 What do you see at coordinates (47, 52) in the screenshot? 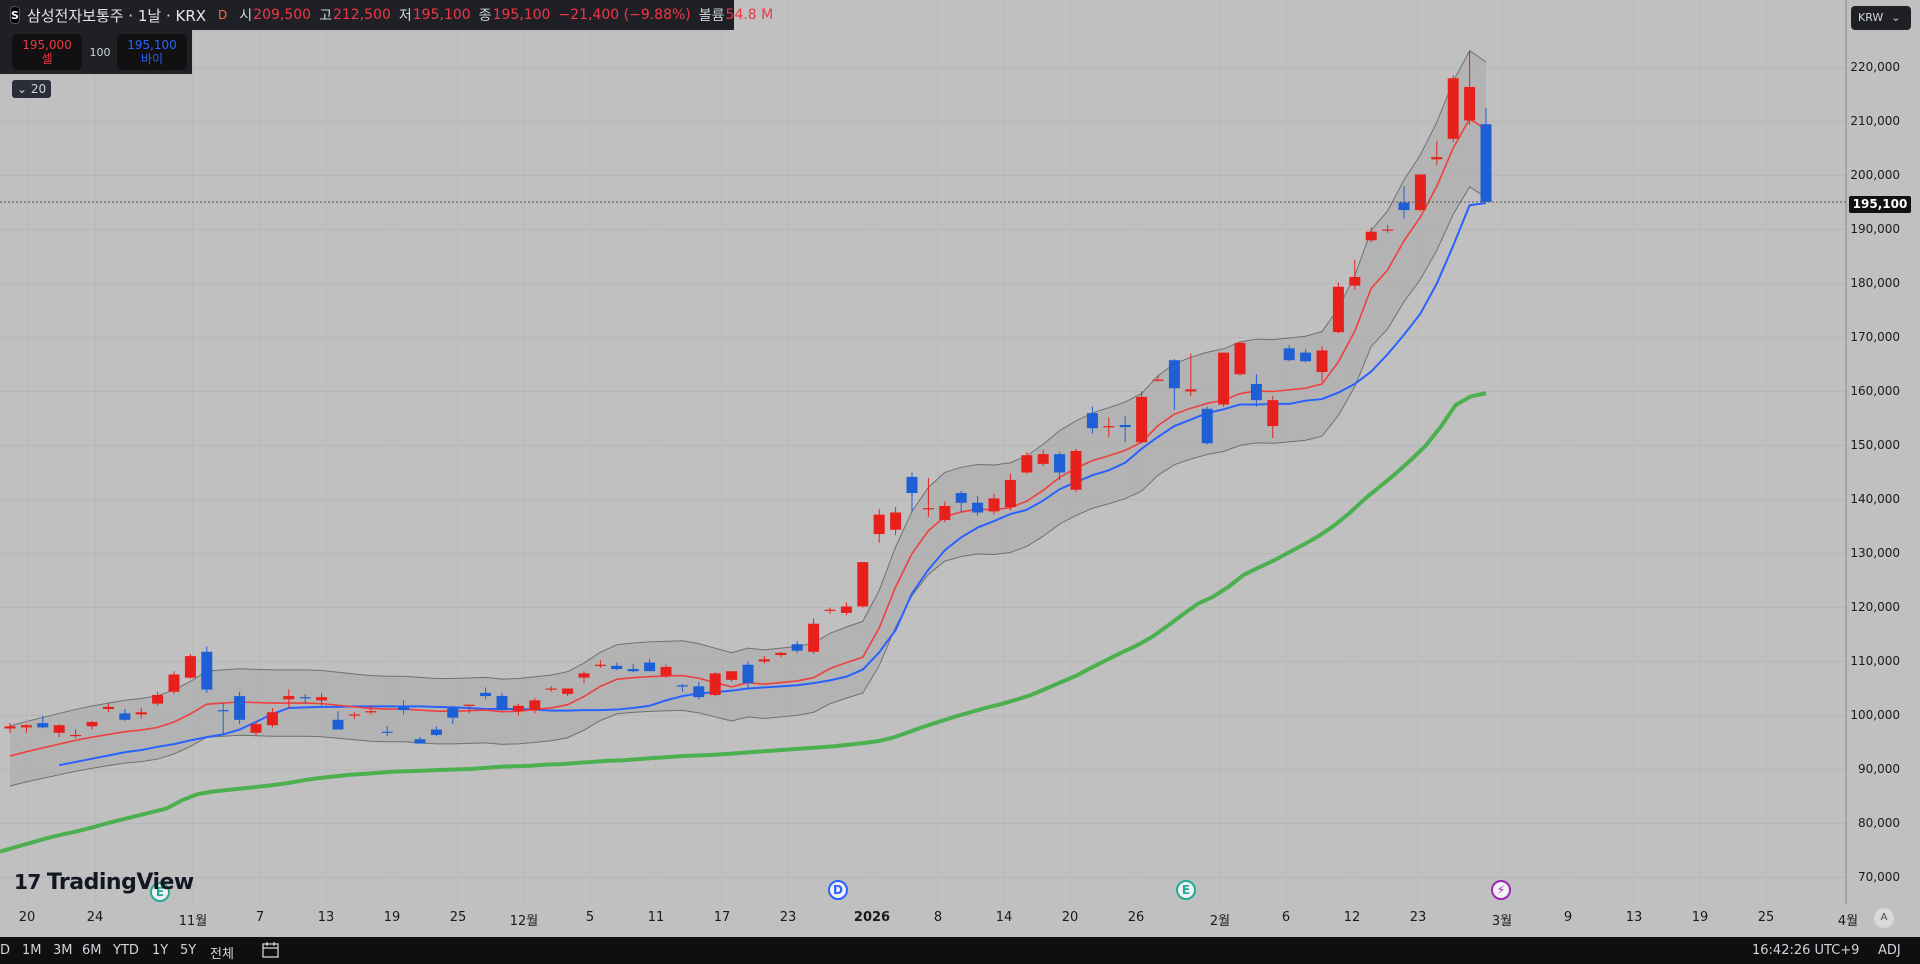
I see `sell-button: 195,000 셀` at bounding box center [47, 52].